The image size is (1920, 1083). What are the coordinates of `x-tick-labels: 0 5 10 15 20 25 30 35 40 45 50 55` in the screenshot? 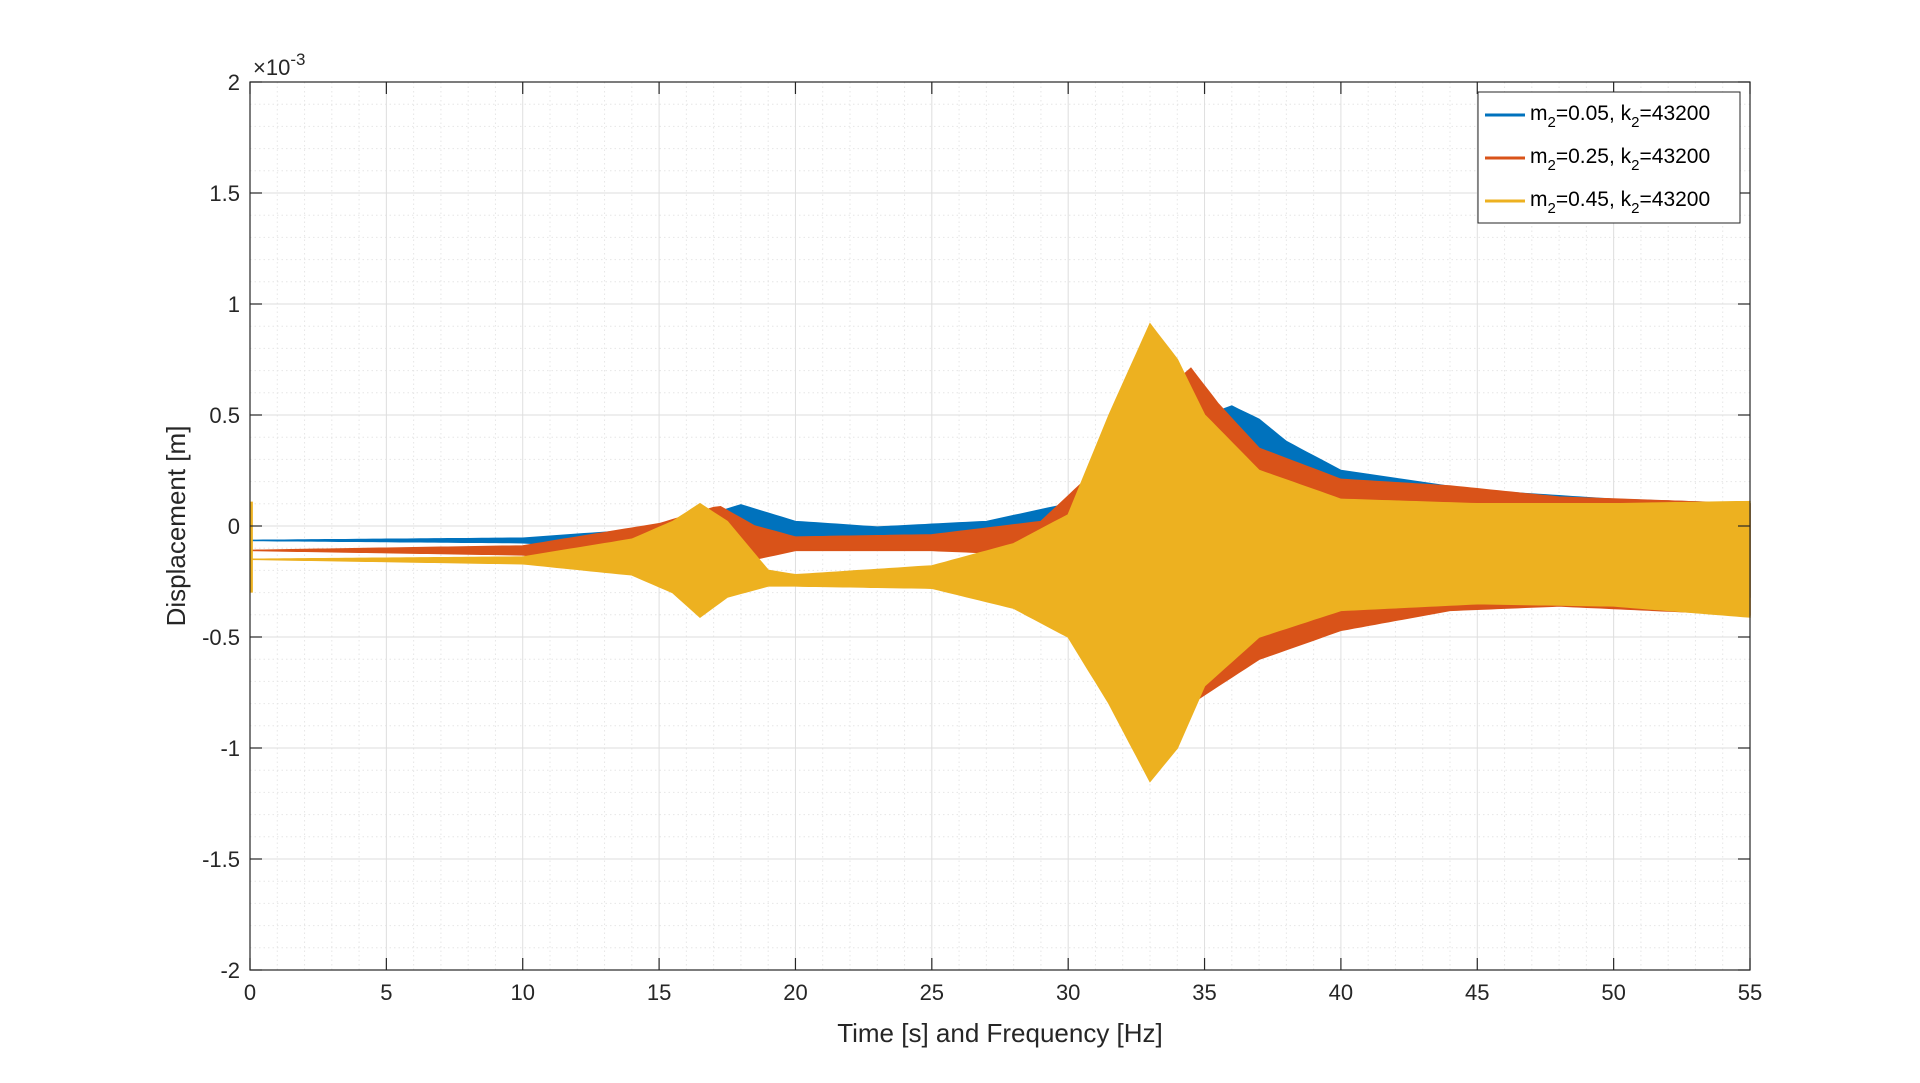 It's located at (1003, 992).